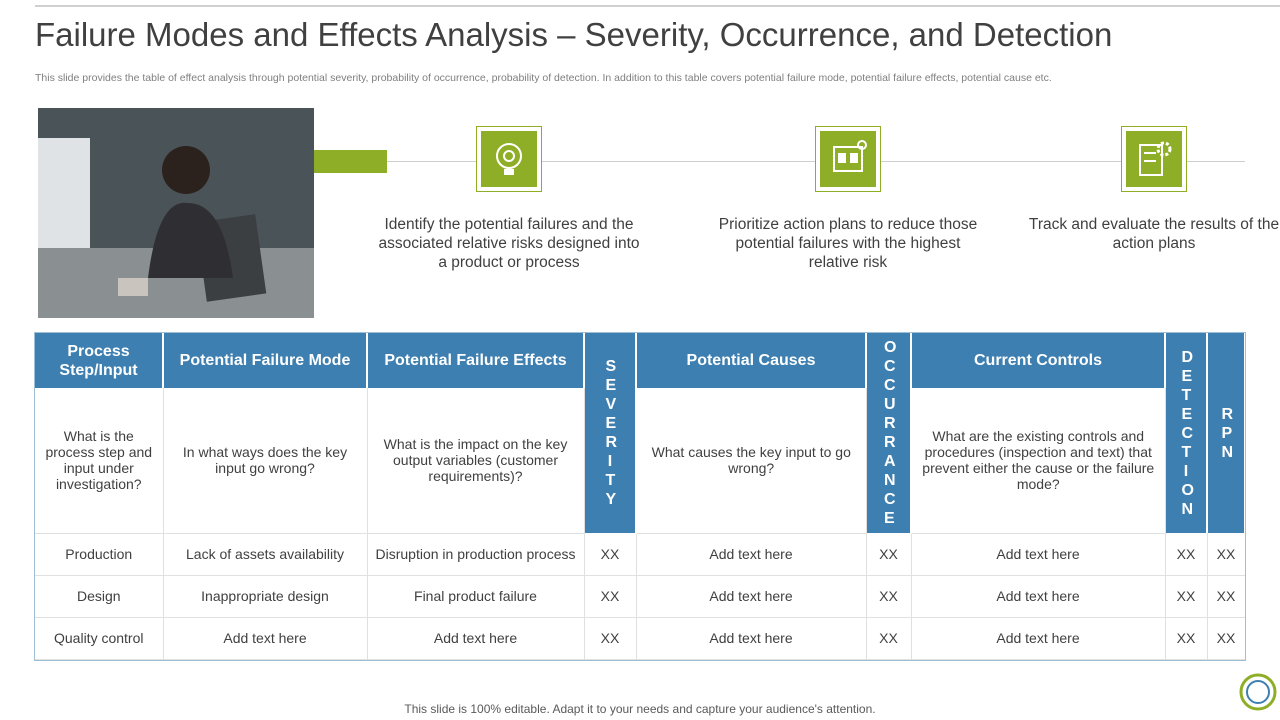 This screenshot has width=1280, height=720. What do you see at coordinates (476, 554) in the screenshot?
I see `data-cell: Disruption in production process` at bounding box center [476, 554].